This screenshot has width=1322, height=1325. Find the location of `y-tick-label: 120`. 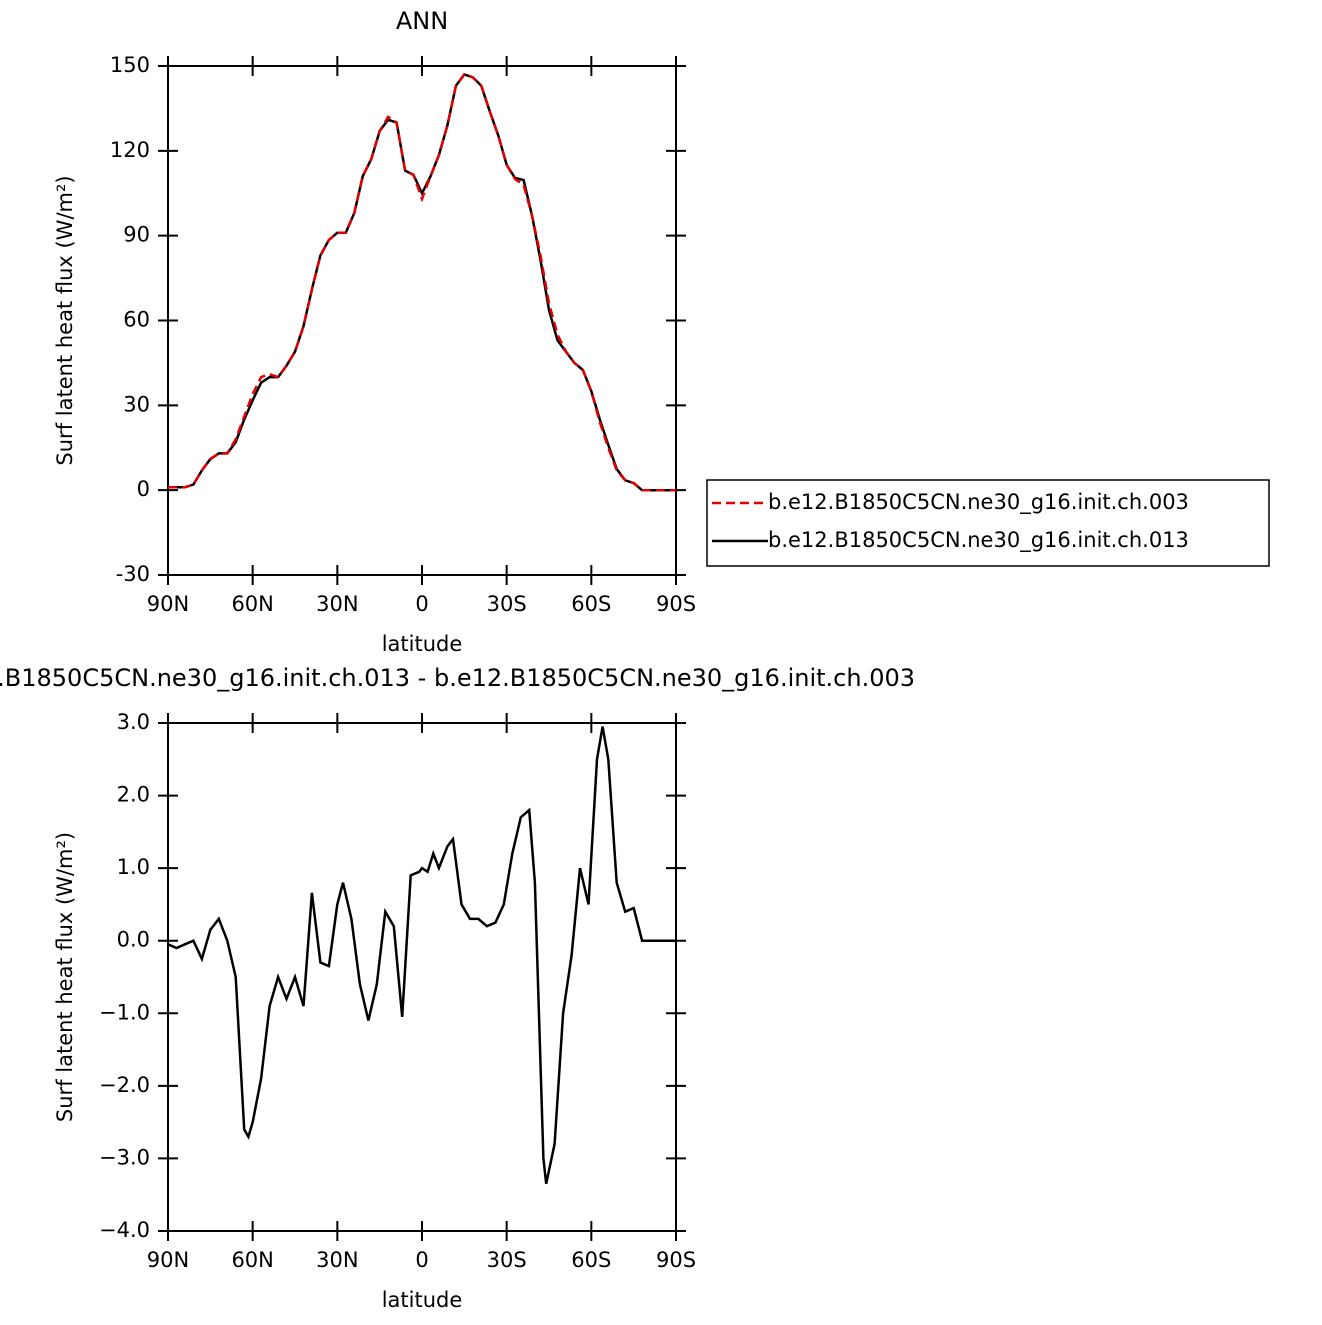

y-tick-label: 120 is located at coordinates (130, 150).